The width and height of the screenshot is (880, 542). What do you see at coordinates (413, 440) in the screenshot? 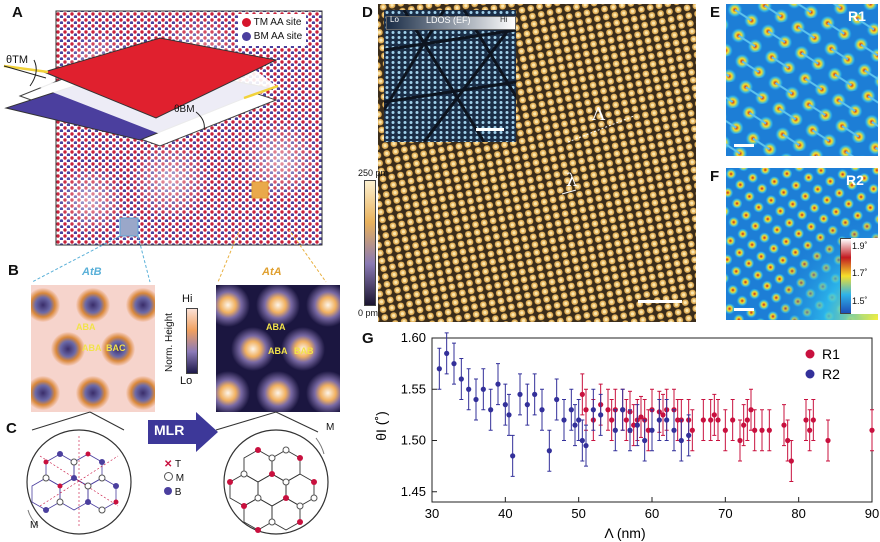
I see `y-tick-label-1: 1.50` at bounding box center [413, 440].